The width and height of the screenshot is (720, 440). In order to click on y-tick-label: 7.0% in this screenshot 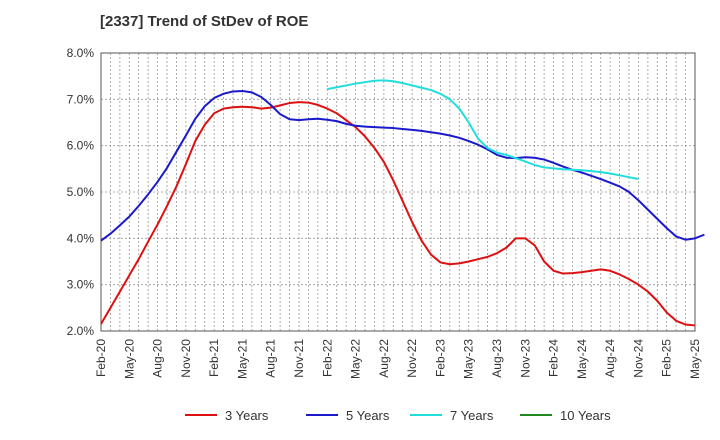, I will do `click(81, 99)`.